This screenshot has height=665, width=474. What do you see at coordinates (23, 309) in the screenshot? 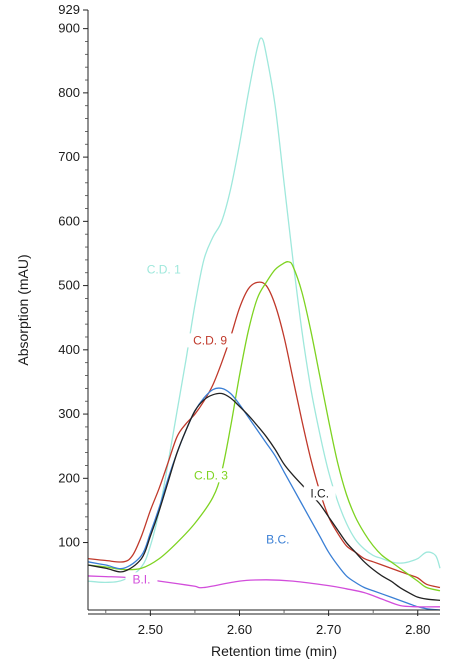
I see `y-axis-title: Absorption (mAU)` at bounding box center [23, 309].